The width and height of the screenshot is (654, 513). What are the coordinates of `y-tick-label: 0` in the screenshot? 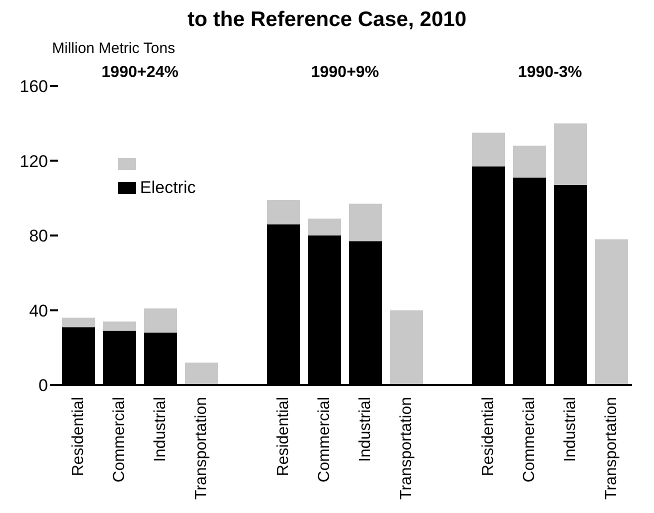 It's located at (43, 386).